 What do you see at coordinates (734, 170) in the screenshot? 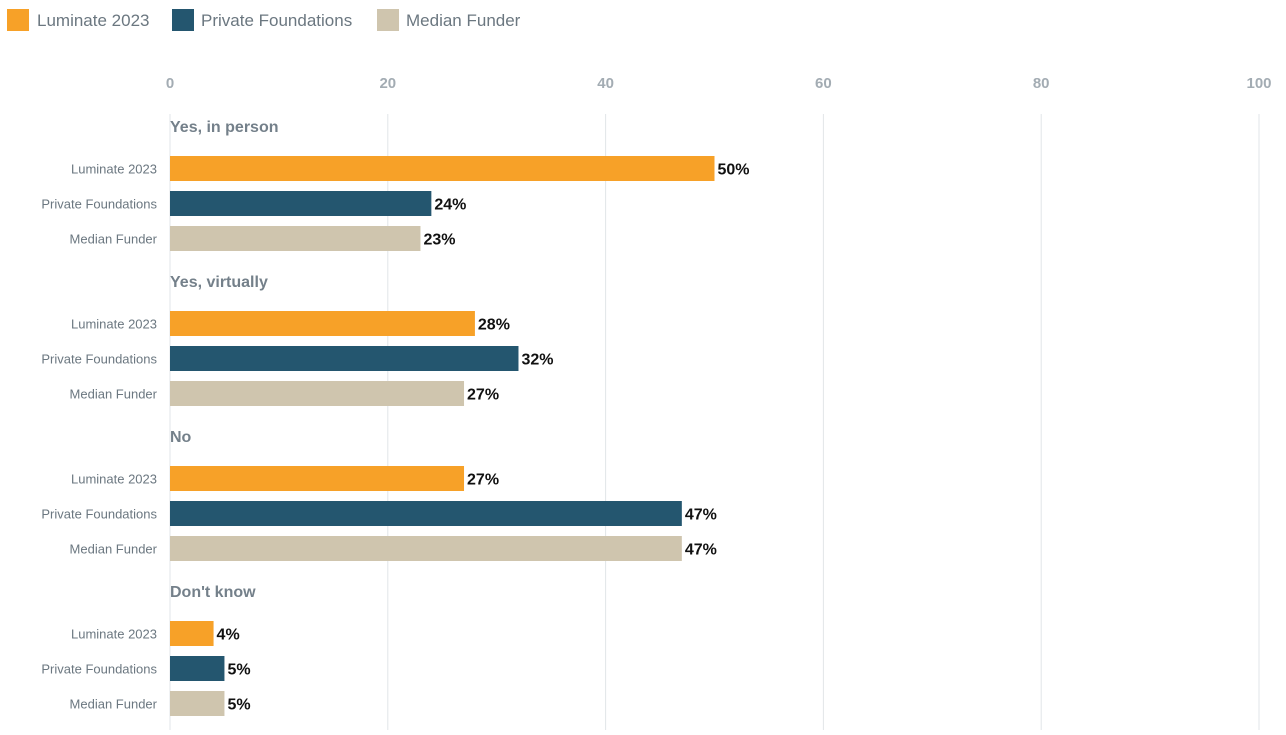
I see `value-label-yes-in-person-luminate-2023: 50%` at bounding box center [734, 170].